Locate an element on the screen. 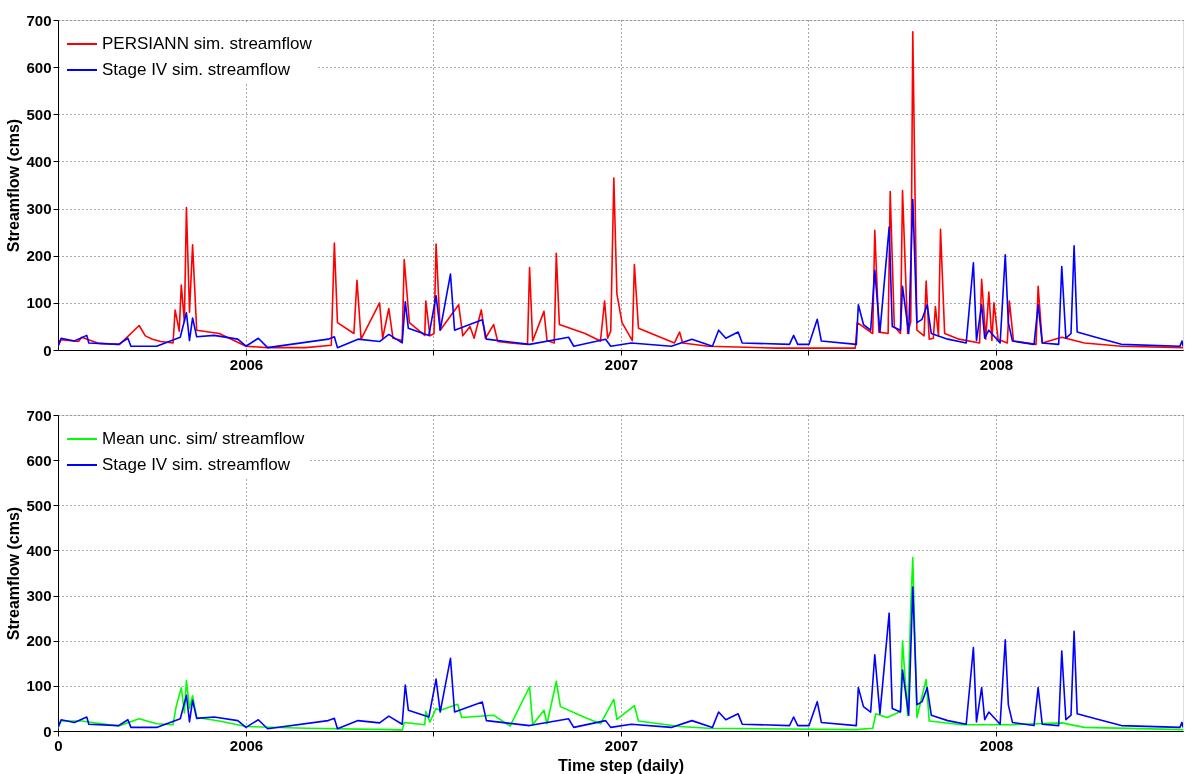  legend-label: PERSIANN sim. streamflow is located at coordinates (207, 43).